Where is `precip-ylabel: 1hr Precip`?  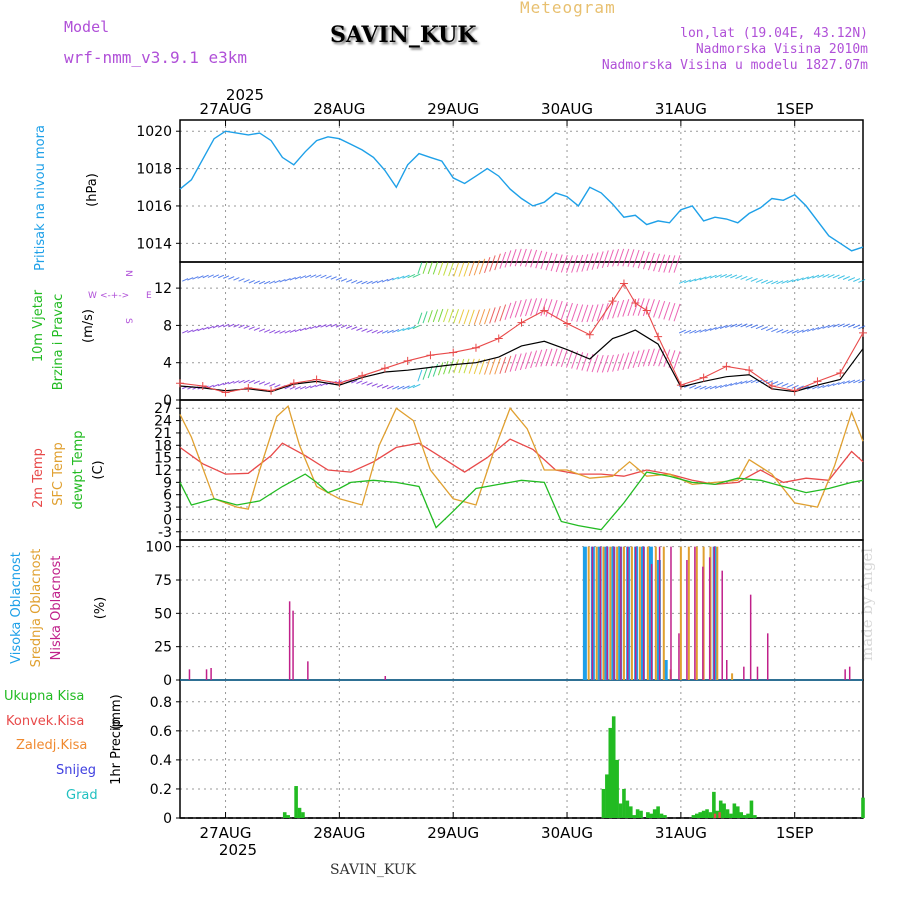 precip-ylabel: 1hr Precip is located at coordinates (116, 752).